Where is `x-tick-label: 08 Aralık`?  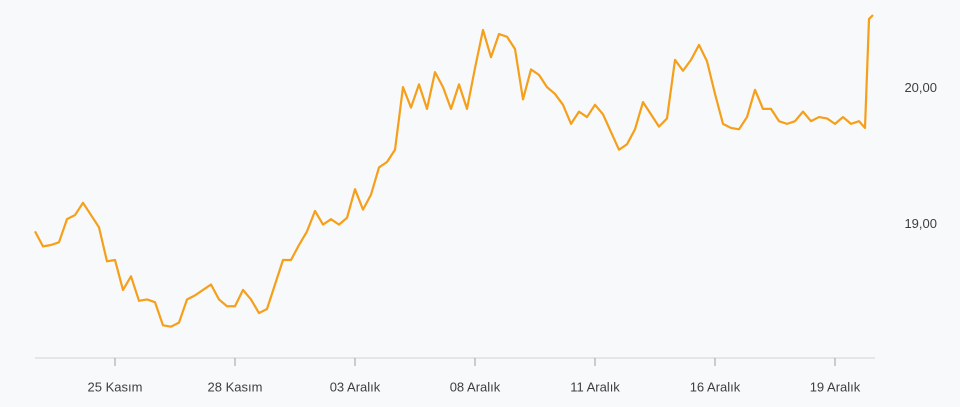 x-tick-label: 08 Aralık is located at coordinates (475, 386).